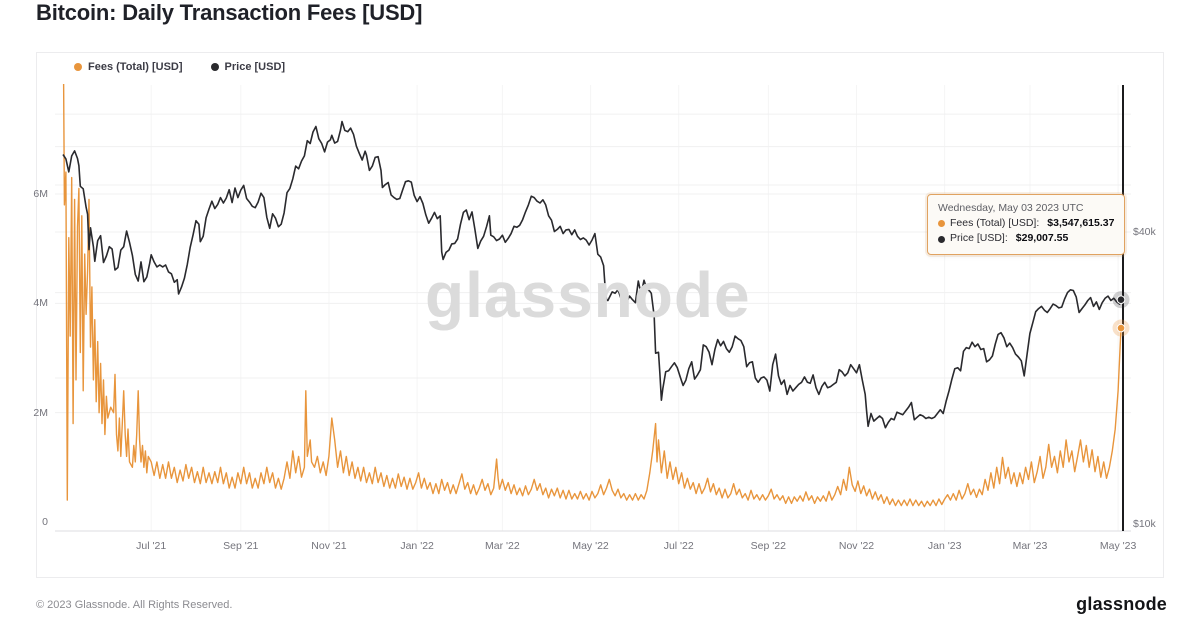 The image size is (1200, 618). Describe the element at coordinates (134, 605) in the screenshot. I see `copyright-text: © 2023 Glassnode. All Rights Reserved.` at that location.